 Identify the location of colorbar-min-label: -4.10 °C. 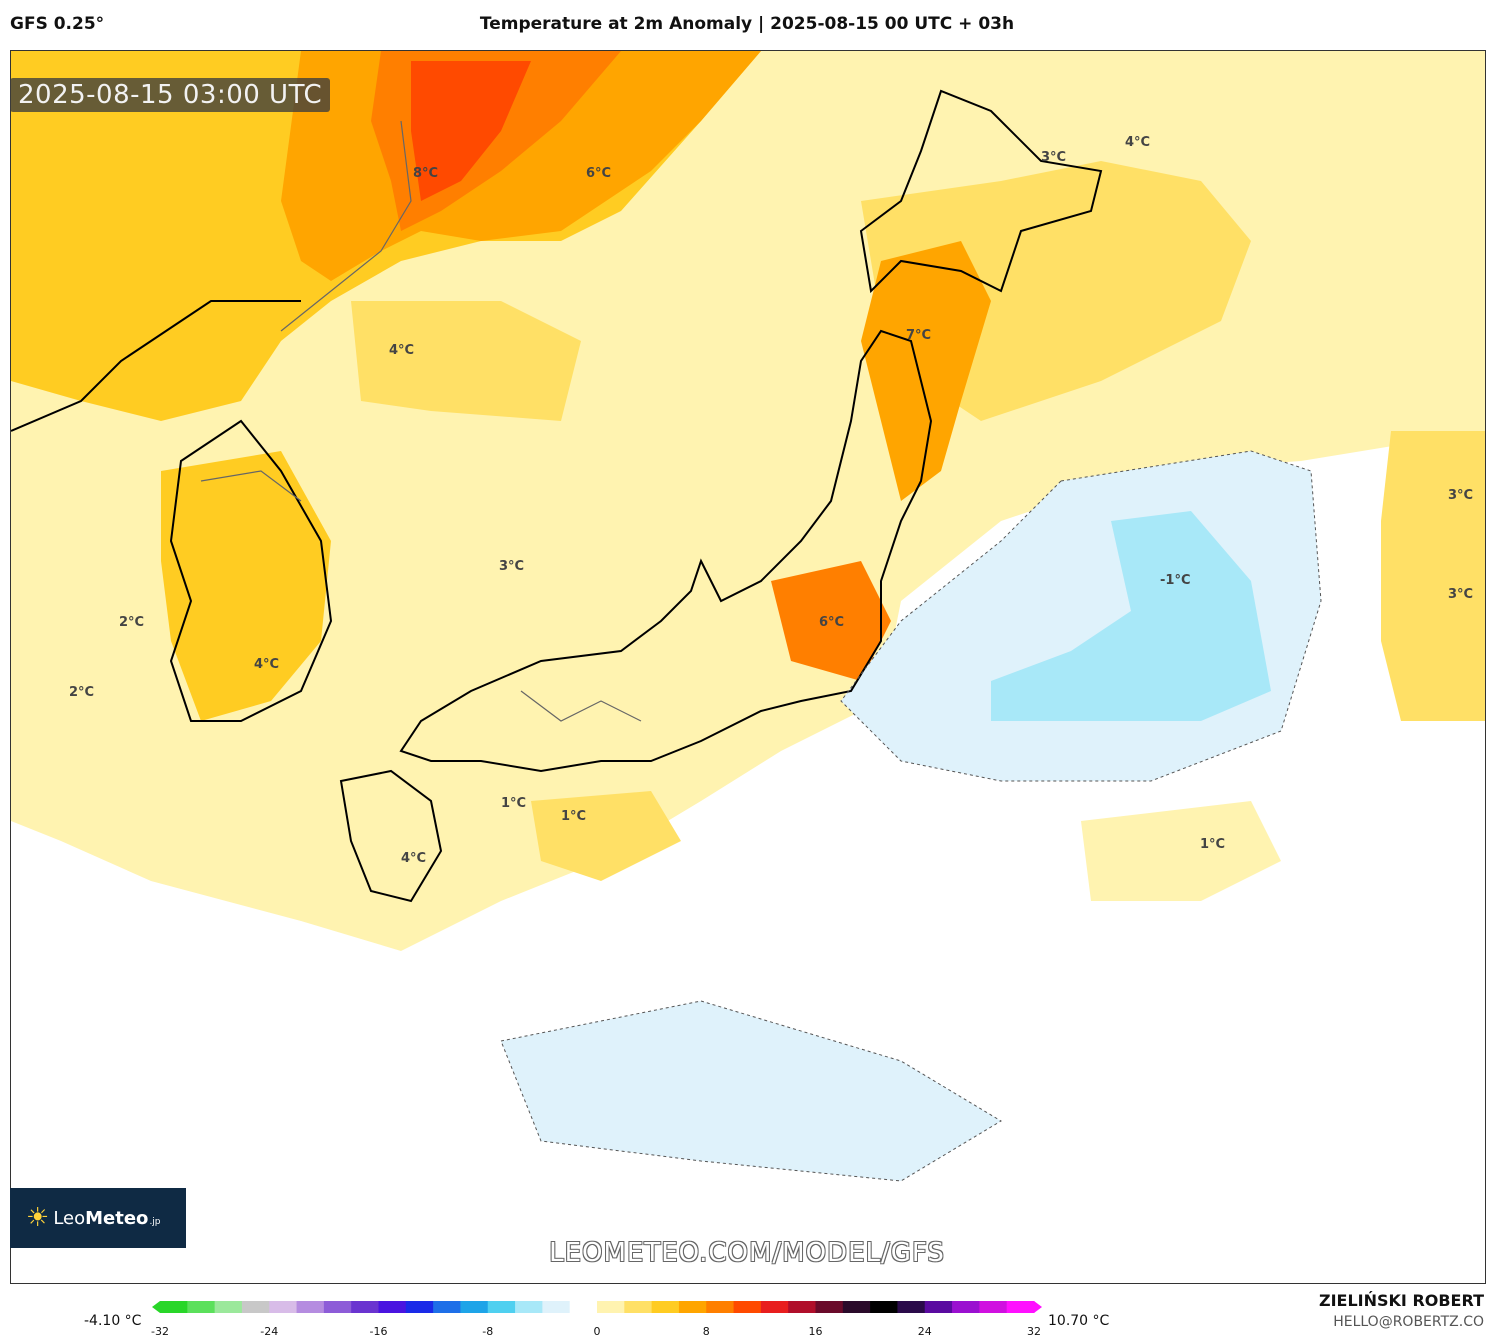
(113, 1321).